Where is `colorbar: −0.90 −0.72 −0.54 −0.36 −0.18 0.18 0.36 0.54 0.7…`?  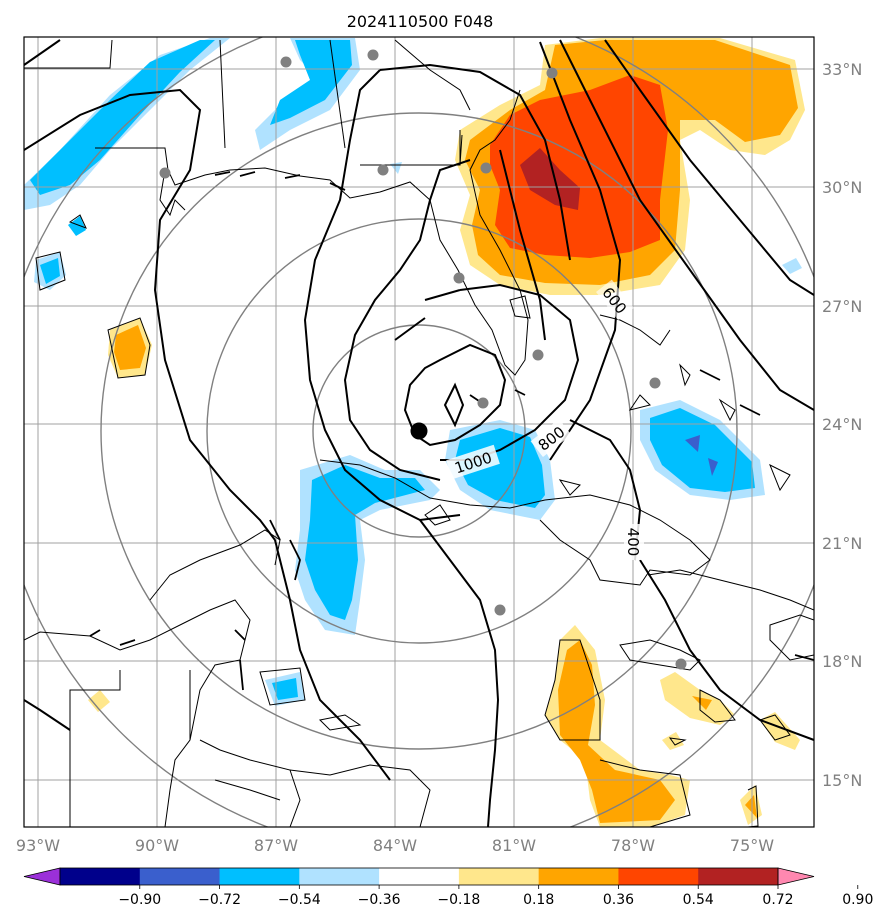 colorbar: −0.90 −0.72 −0.54 −0.36 −0.18 0.18 0.36 0.54 0.7… is located at coordinates (448, 887).